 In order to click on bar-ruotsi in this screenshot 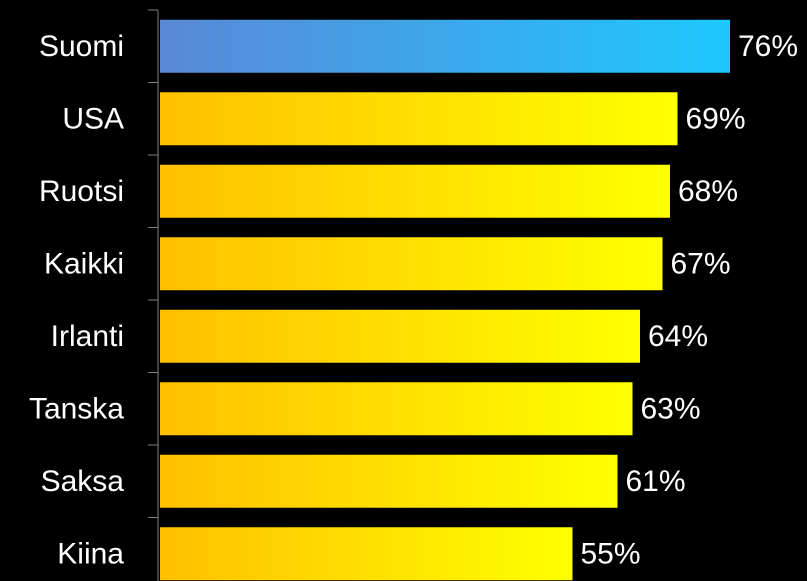, I will do `click(415, 191)`.